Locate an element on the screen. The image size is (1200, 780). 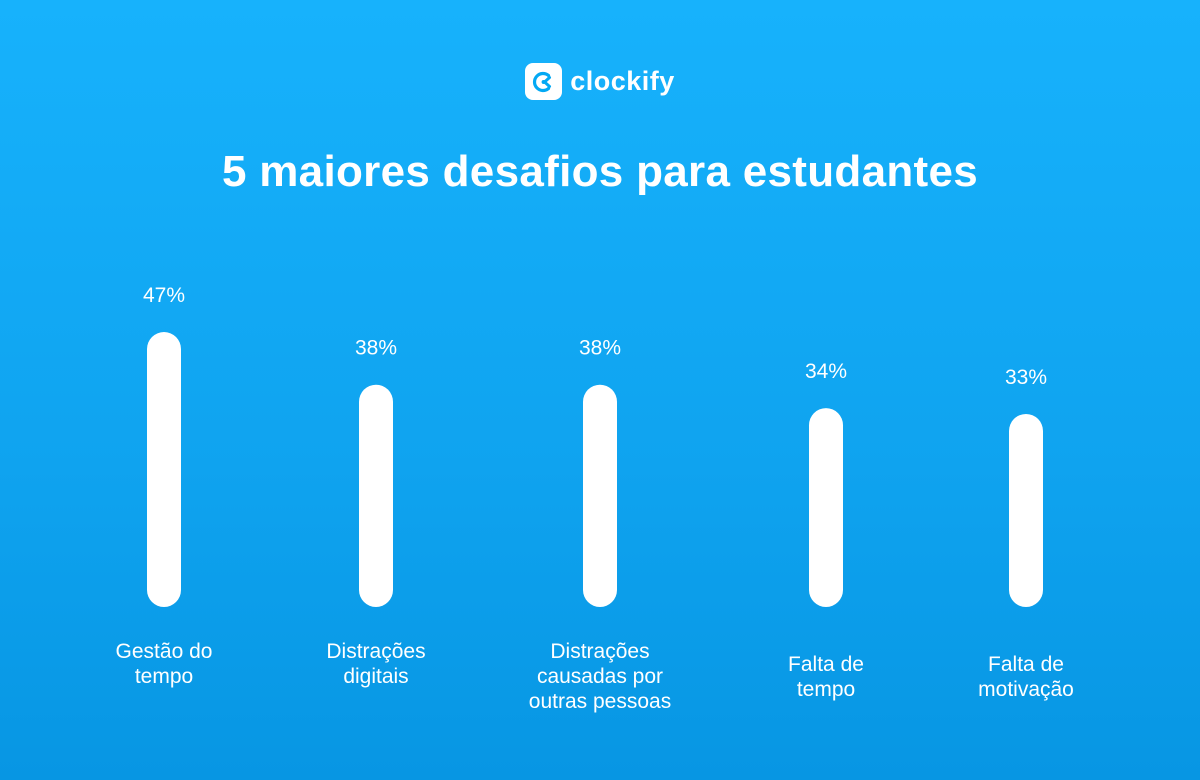
category-label-line: causadas por is located at coordinates (600, 676).